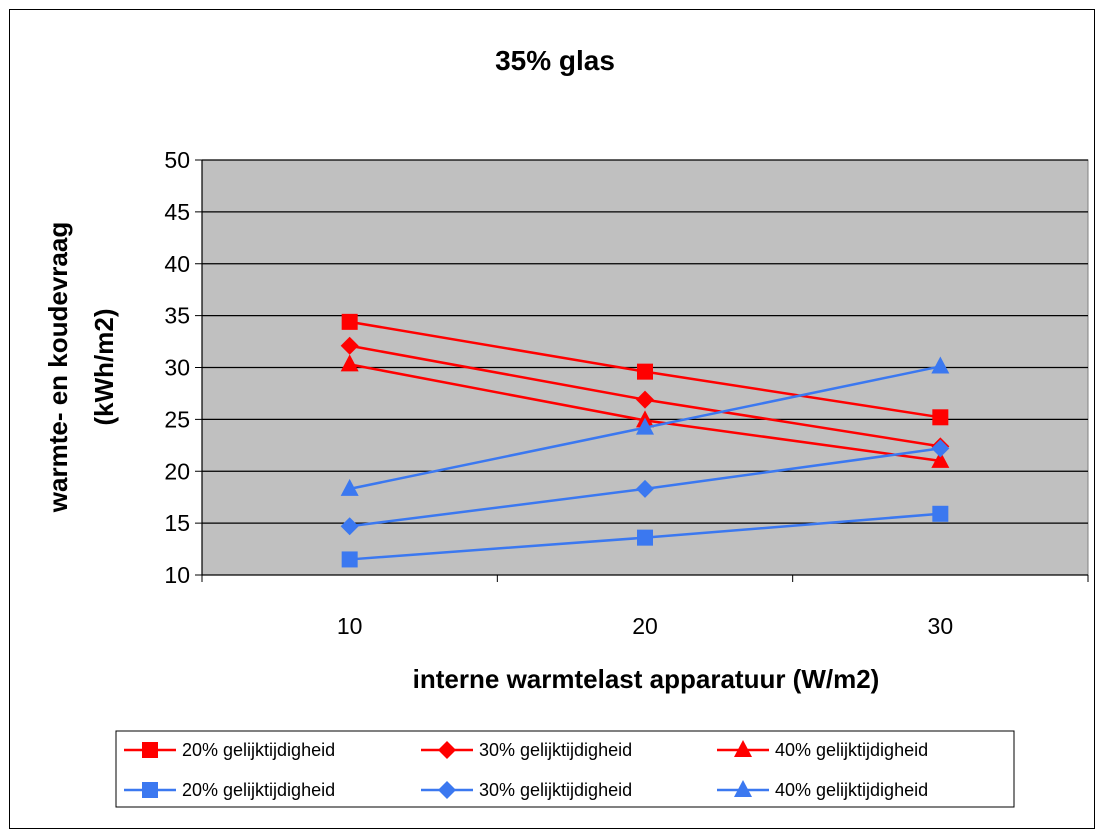  What do you see at coordinates (177, 316) in the screenshot?
I see `y-tick-label: 35` at bounding box center [177, 316].